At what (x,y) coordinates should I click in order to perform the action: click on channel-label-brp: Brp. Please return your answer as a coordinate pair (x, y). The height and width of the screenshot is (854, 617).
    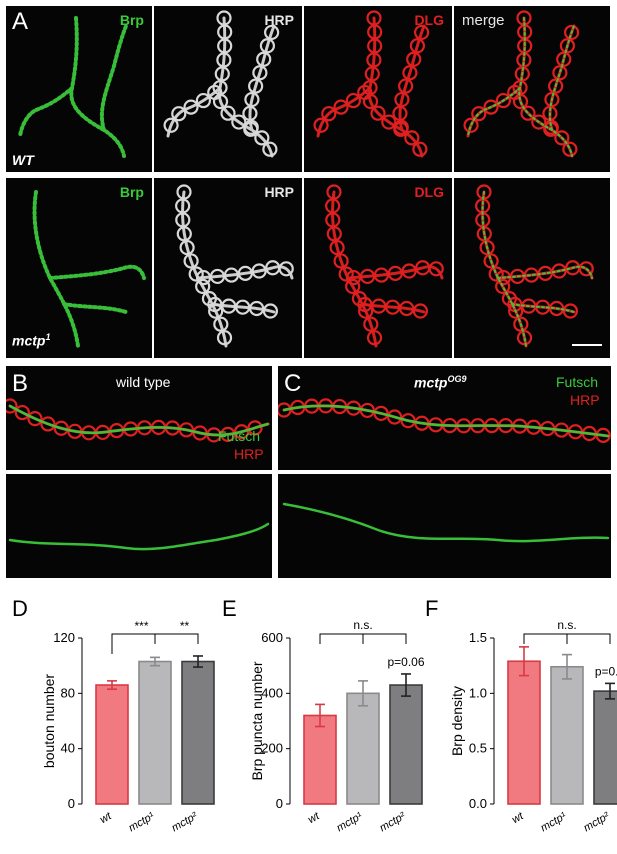
    Looking at the image, I should click on (131, 20).